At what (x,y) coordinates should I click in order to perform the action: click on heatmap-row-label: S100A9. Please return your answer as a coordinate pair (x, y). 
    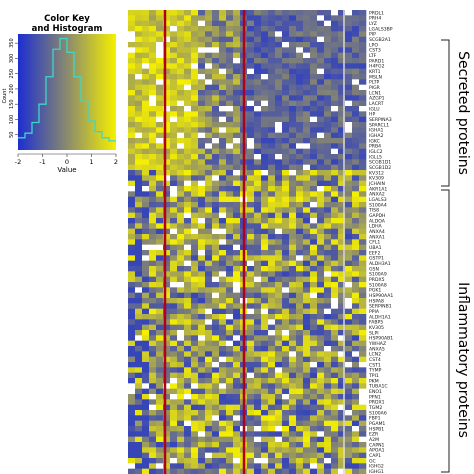
    Looking at the image, I should click on (378, 275).